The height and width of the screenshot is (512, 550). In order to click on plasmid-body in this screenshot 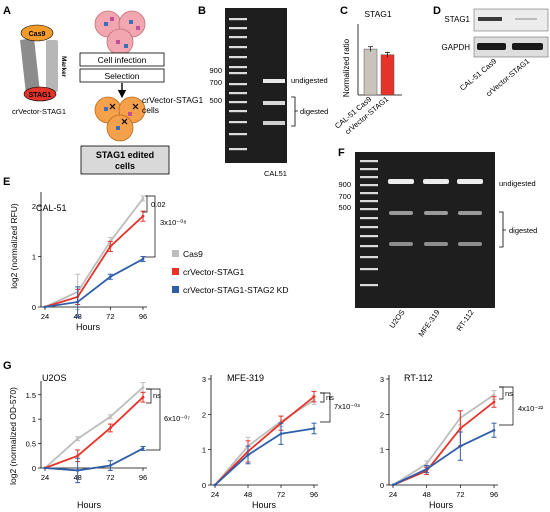, I will do `click(30, 66)`.